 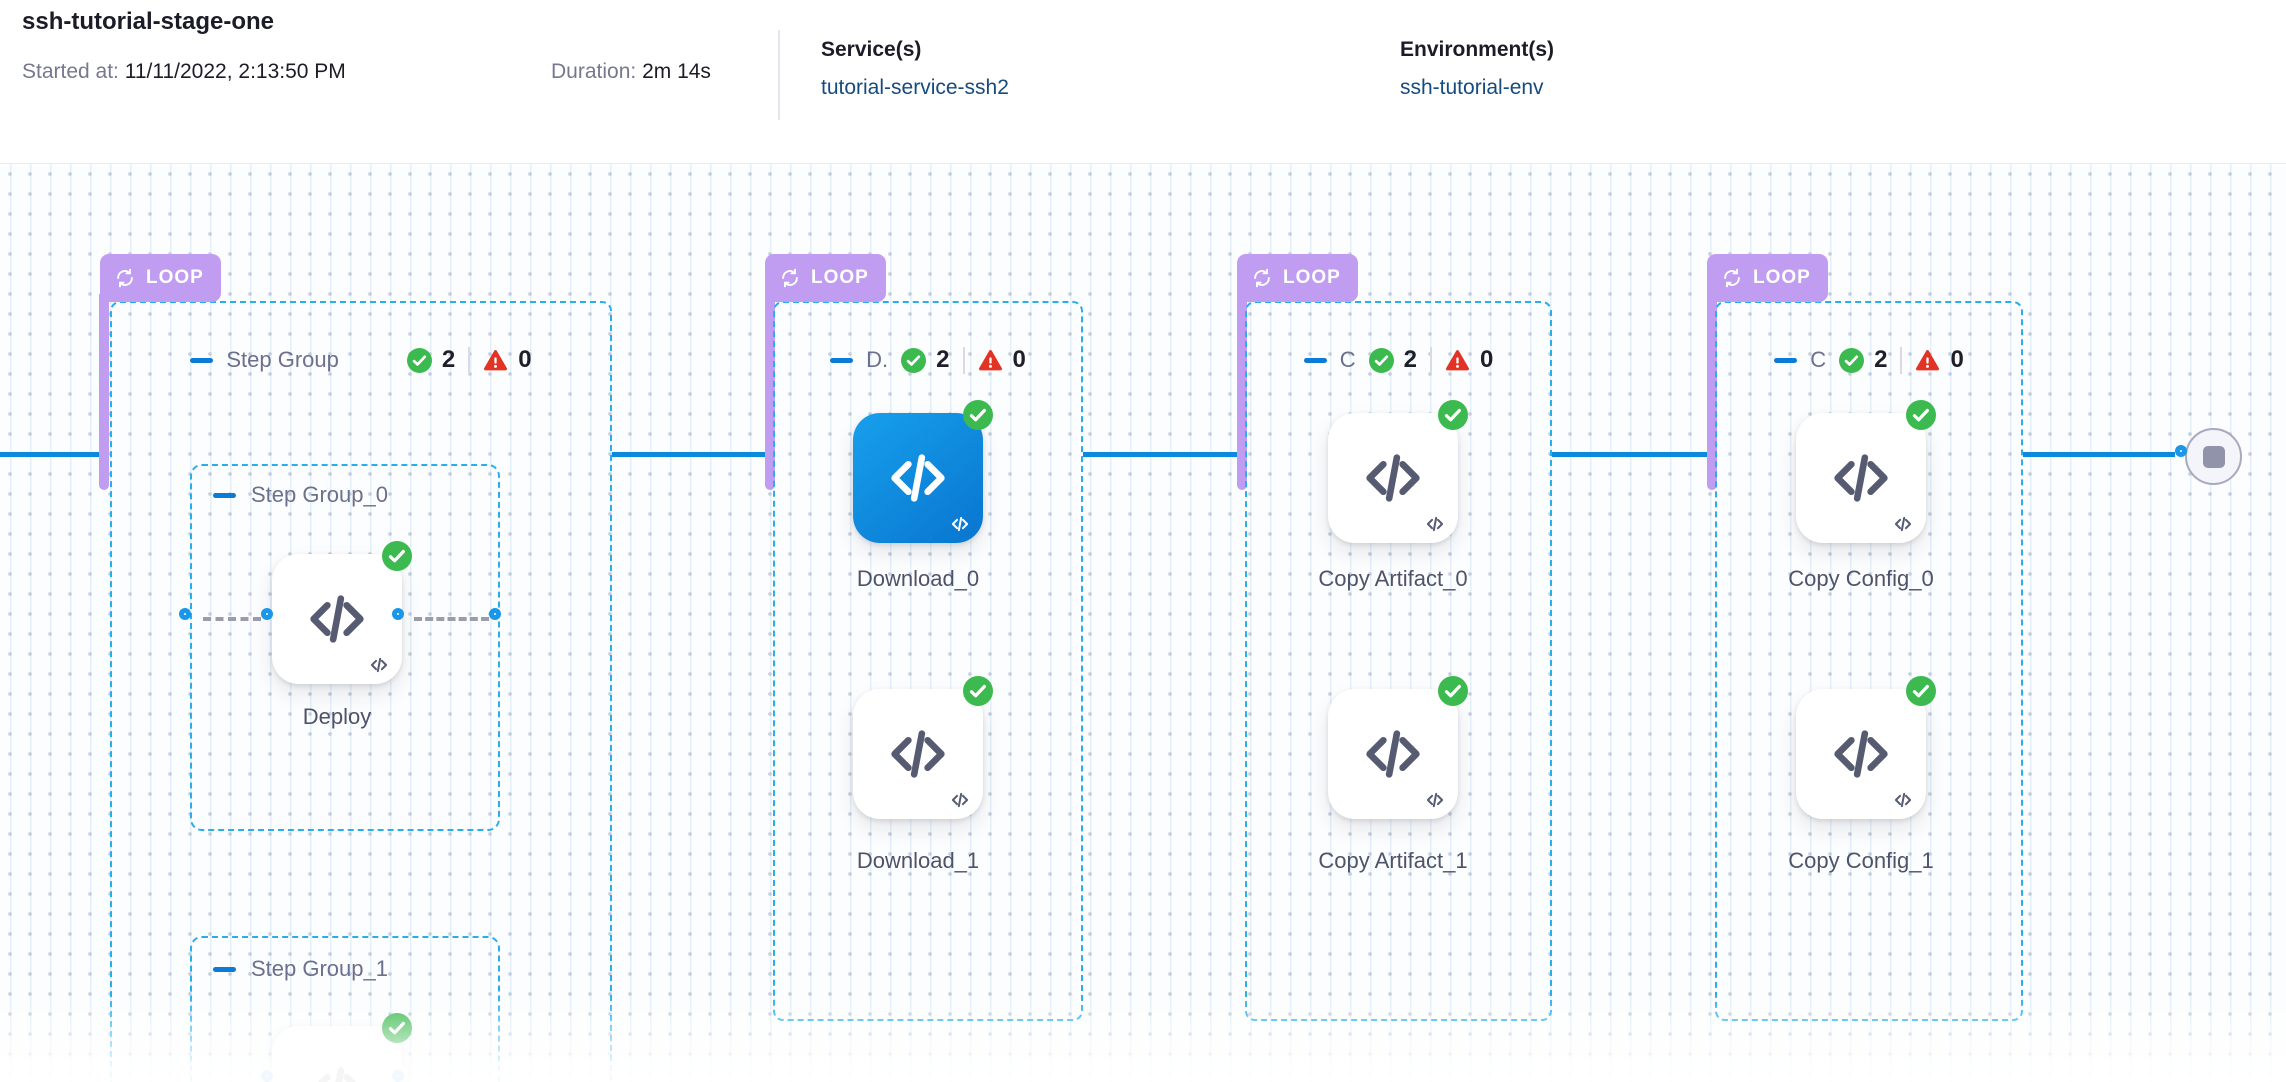 I want to click on environments-label: Environment(s), so click(x=1477, y=49).